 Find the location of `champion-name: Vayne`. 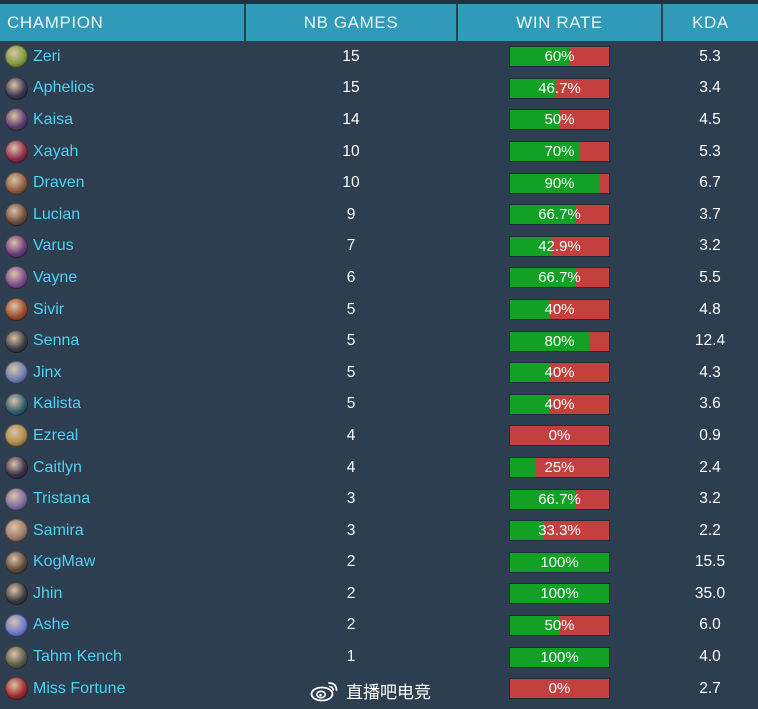

champion-name: Vayne is located at coordinates (55, 277).